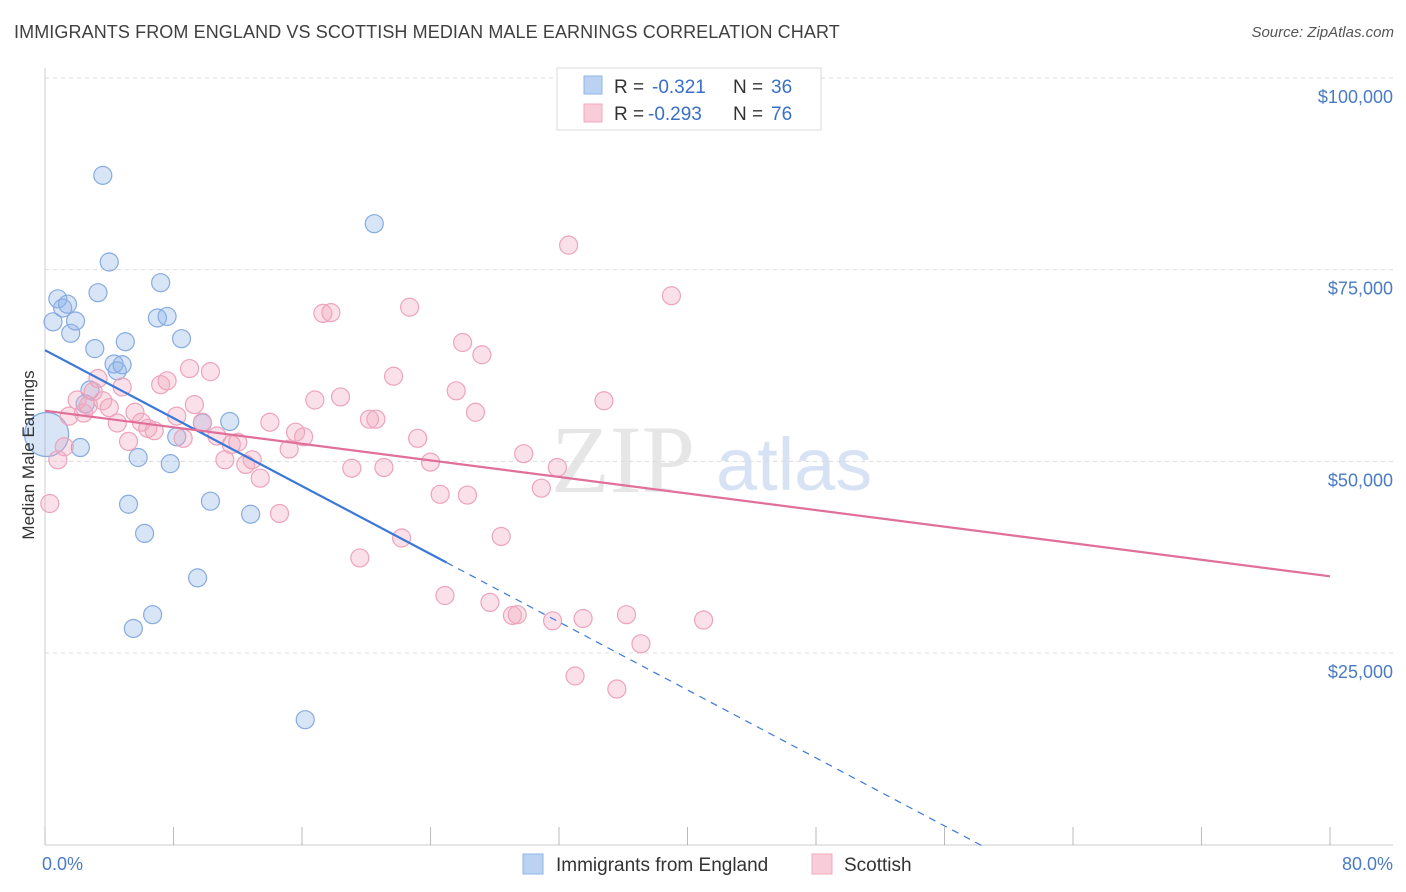  What do you see at coordinates (629, 114) in the screenshot?
I see `legend-r-label-2: R =` at bounding box center [629, 114].